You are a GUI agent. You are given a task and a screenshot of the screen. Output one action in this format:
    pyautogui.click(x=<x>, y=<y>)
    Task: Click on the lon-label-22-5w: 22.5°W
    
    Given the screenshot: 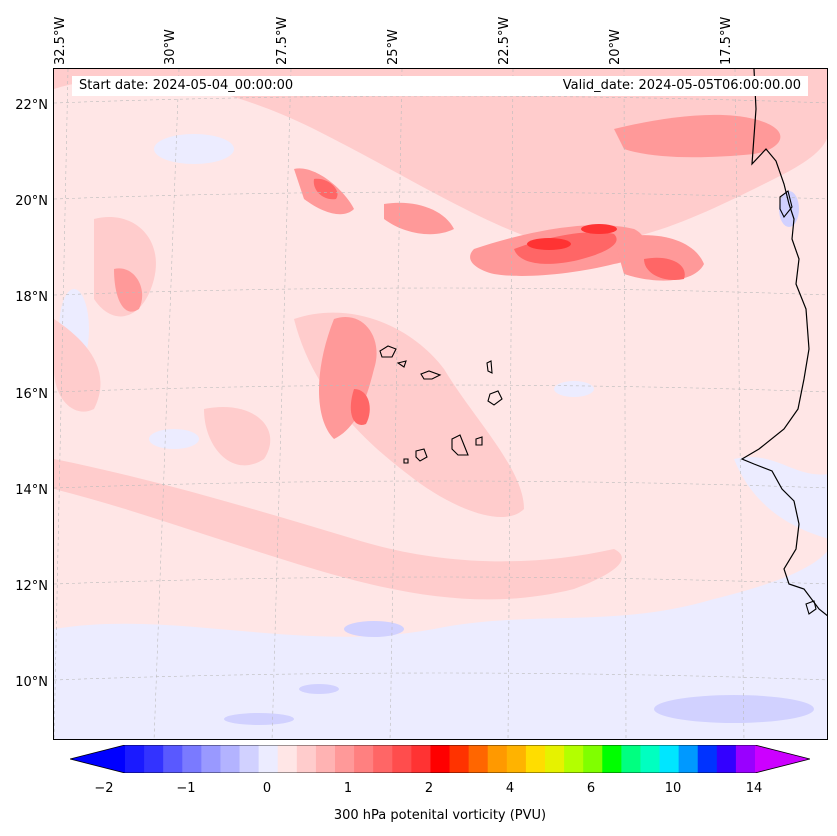 What is the action you would take?
    pyautogui.click(x=504, y=40)
    